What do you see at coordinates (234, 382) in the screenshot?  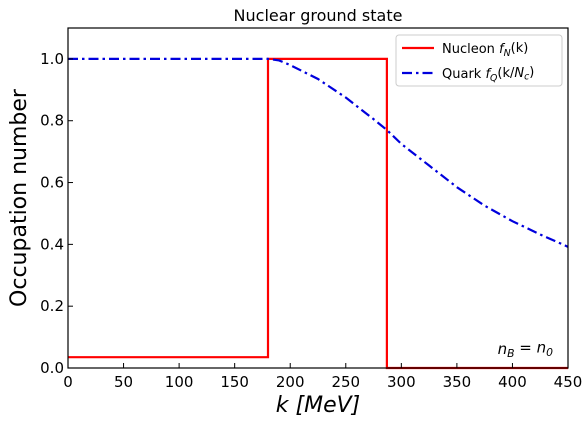 I see `x-tick-label: 150` at bounding box center [234, 382].